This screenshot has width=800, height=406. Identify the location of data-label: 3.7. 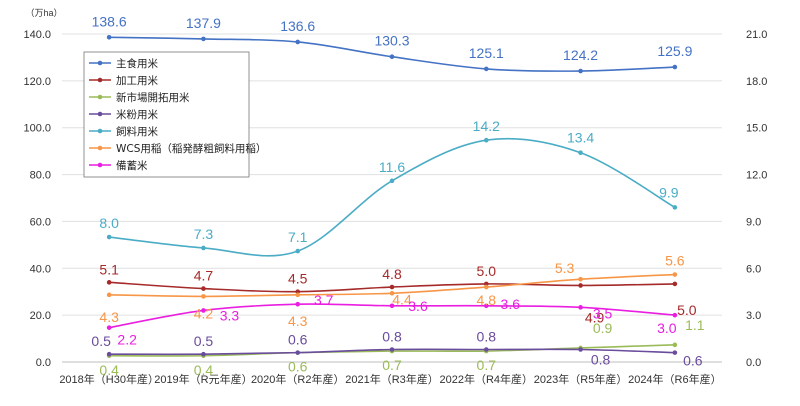
(324, 300).